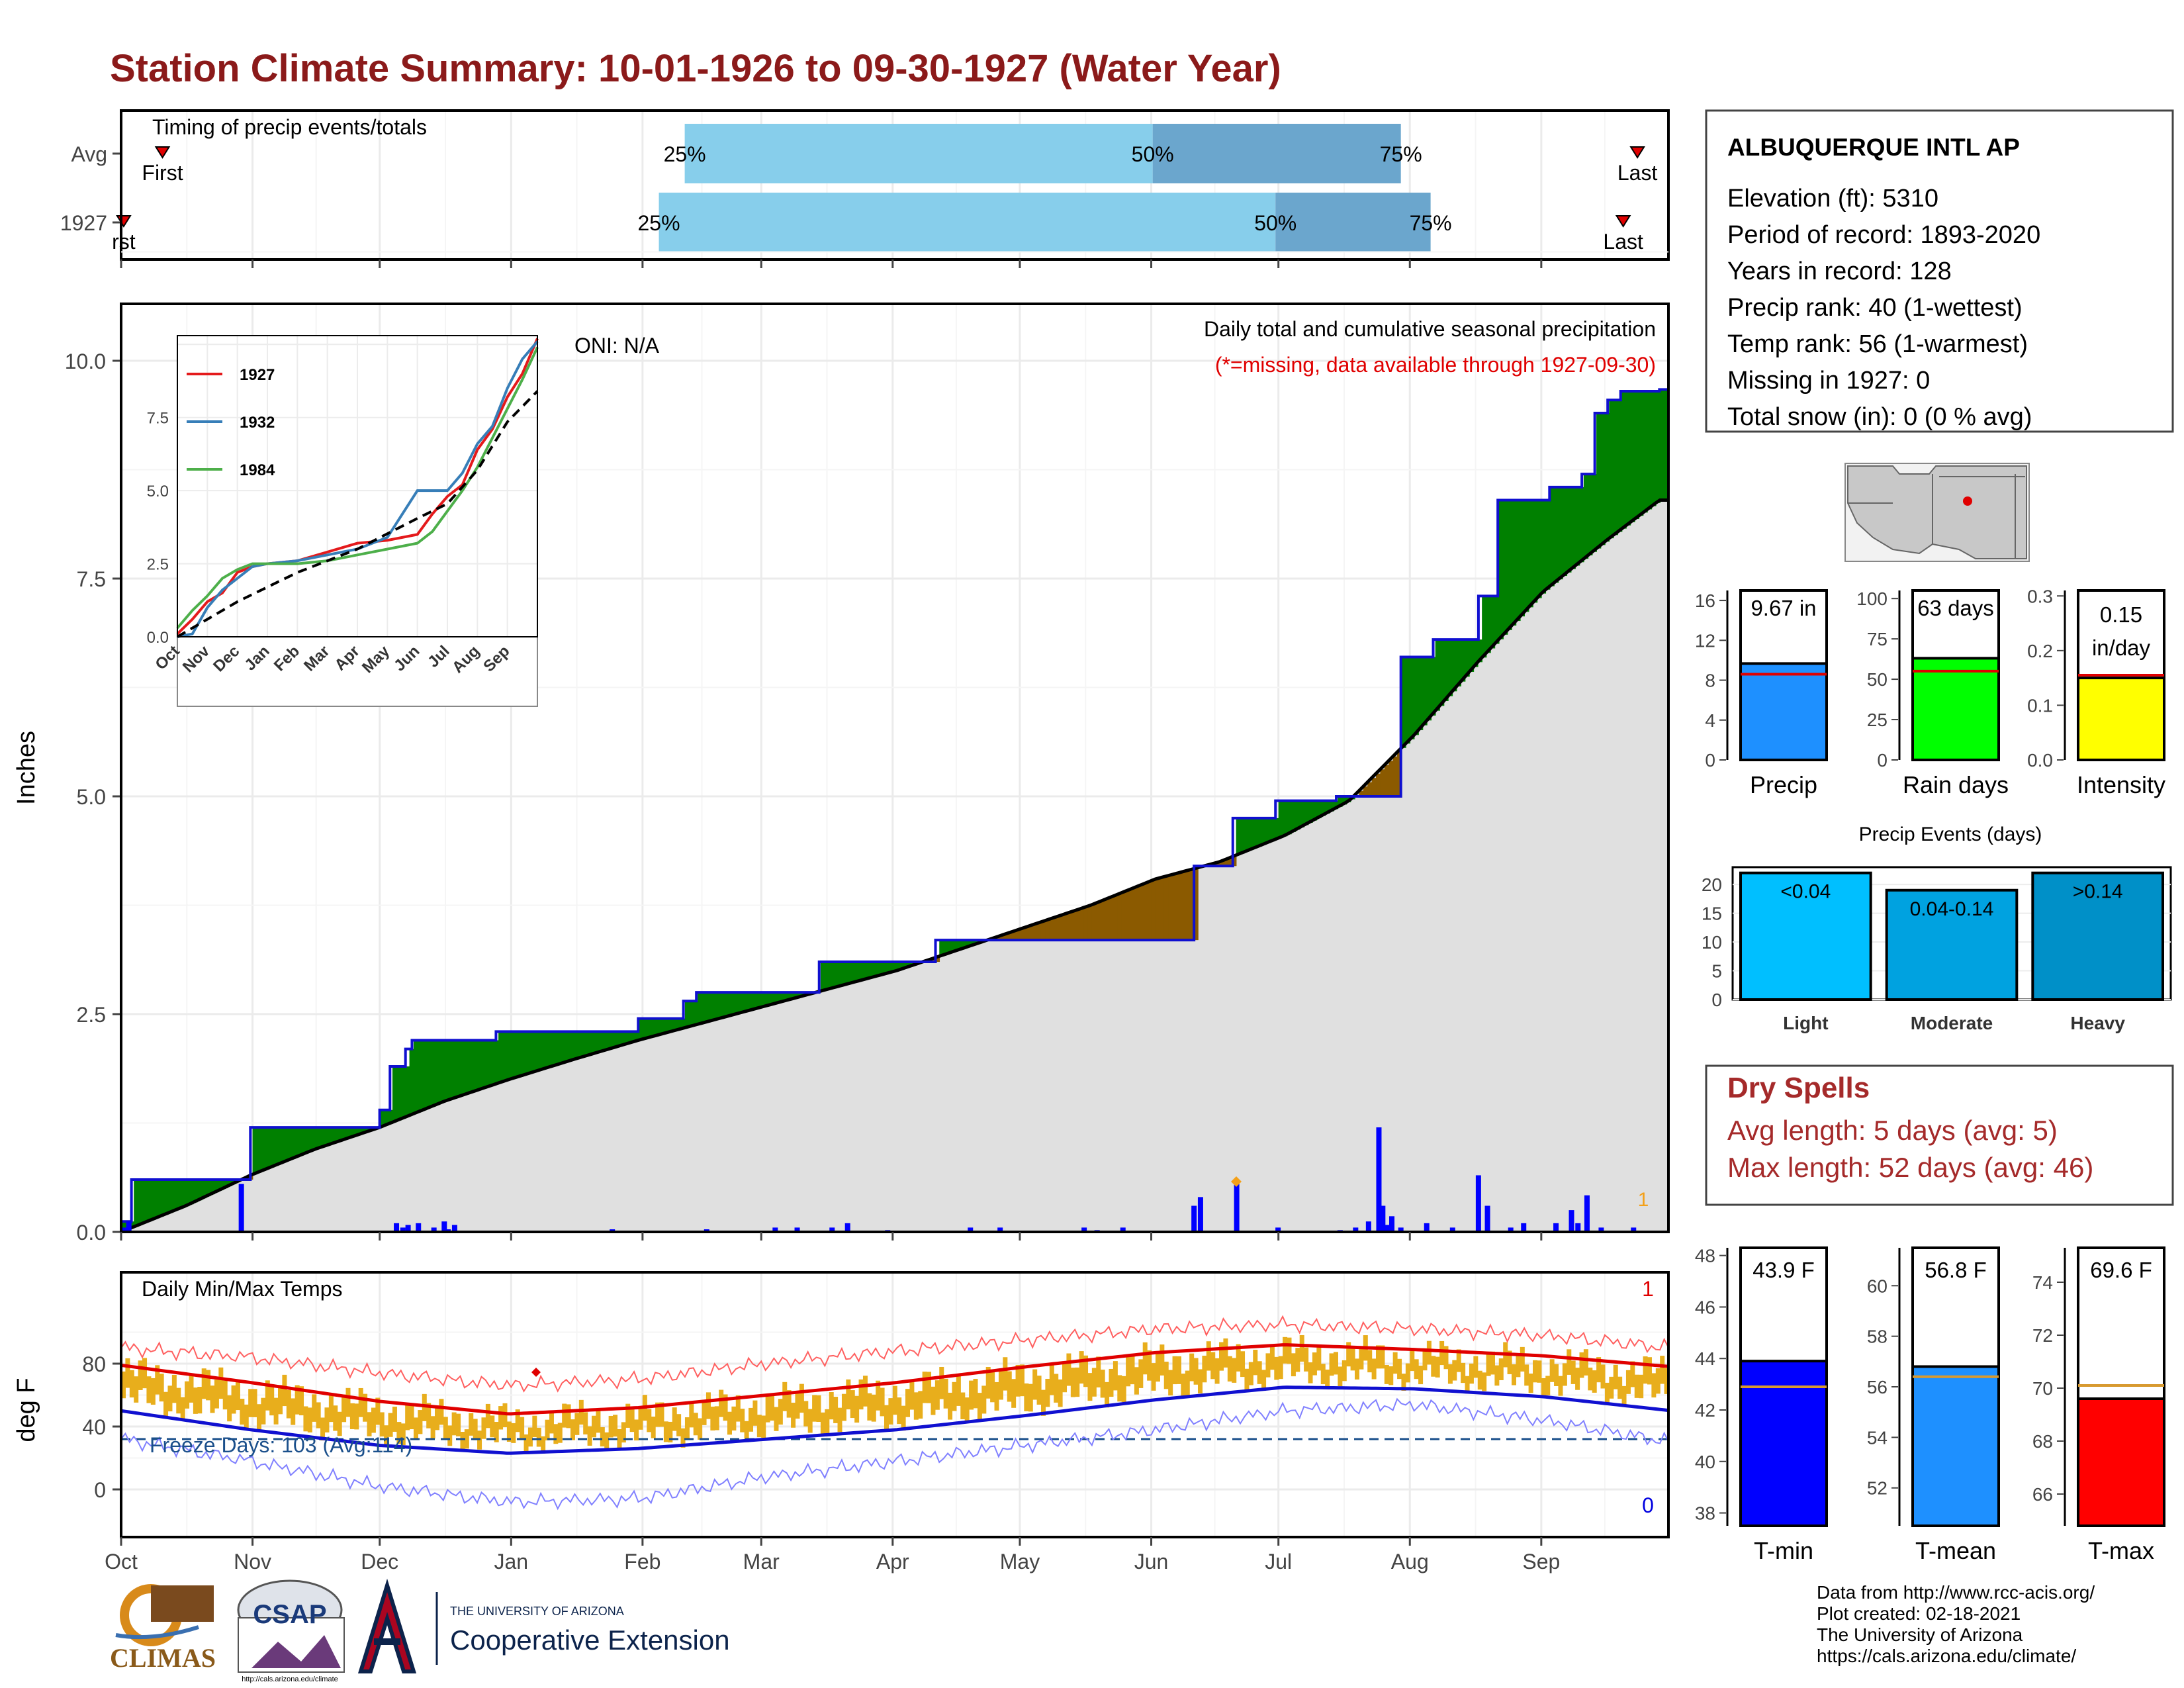  Describe the element at coordinates (894, 1379) in the screenshot. I see `avg-max-line` at that location.